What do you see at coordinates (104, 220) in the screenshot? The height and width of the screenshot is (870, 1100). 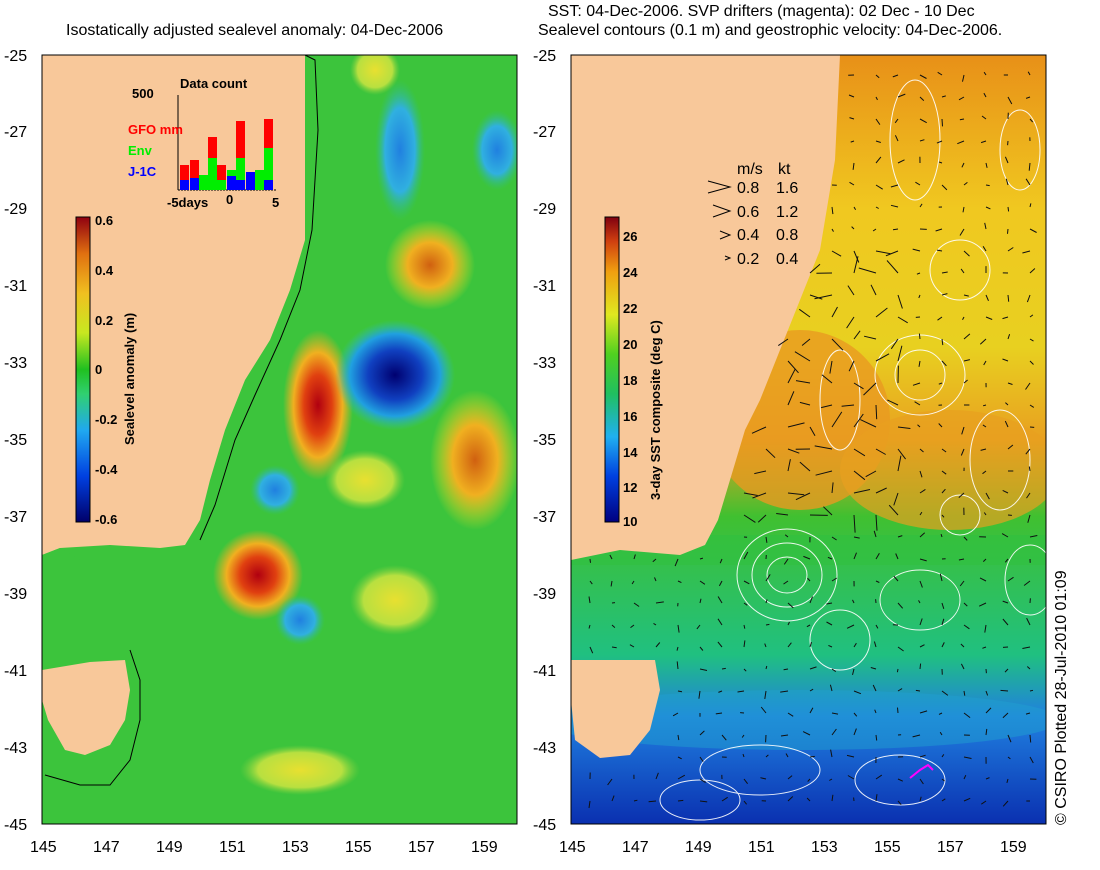 I see `sla-tick: 0.6` at bounding box center [104, 220].